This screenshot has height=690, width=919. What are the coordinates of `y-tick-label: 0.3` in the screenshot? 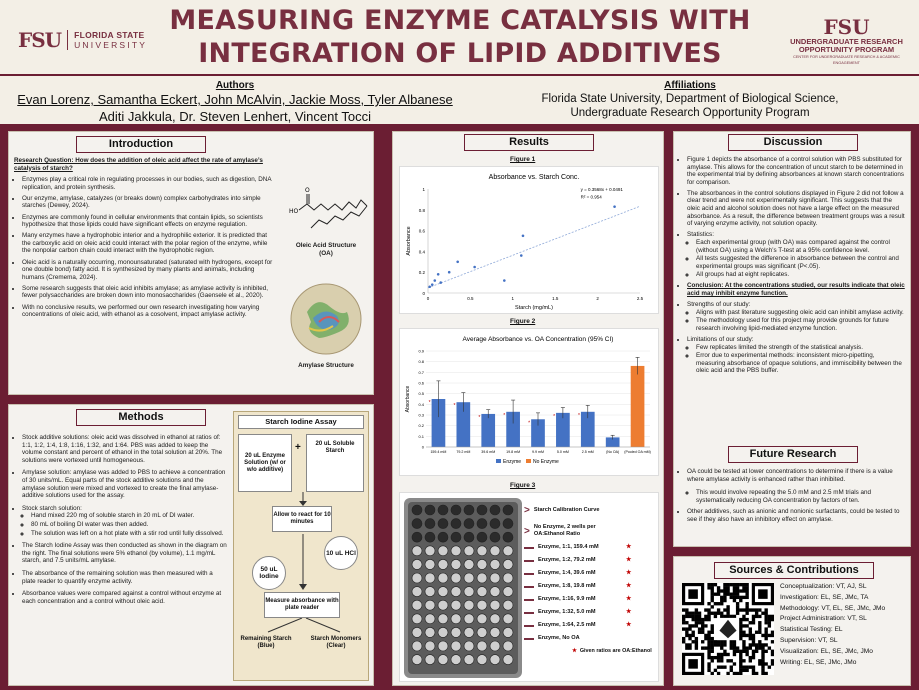 It's located at (421, 415).